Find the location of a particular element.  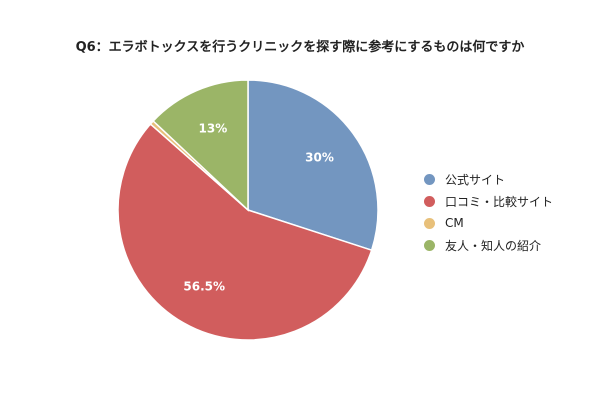

legend-item-review-site: 口コミ・比較サイト is located at coordinates (509, 201).